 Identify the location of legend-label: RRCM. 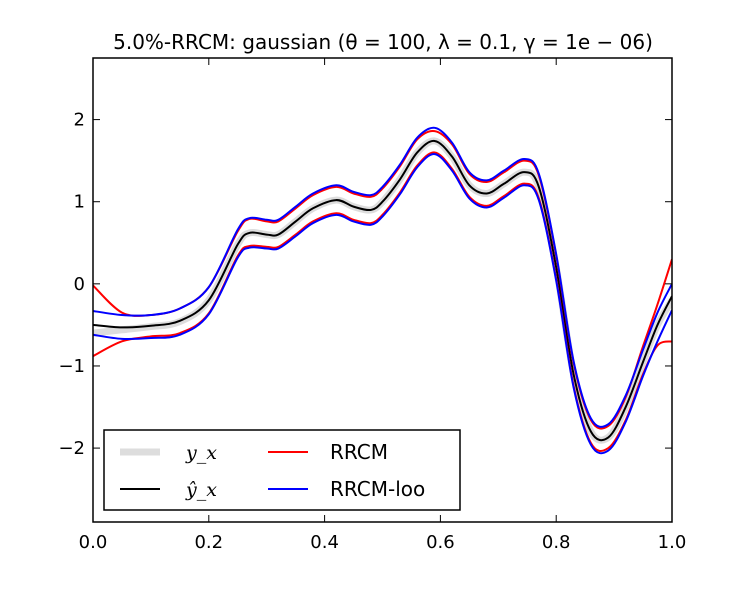
(359, 452).